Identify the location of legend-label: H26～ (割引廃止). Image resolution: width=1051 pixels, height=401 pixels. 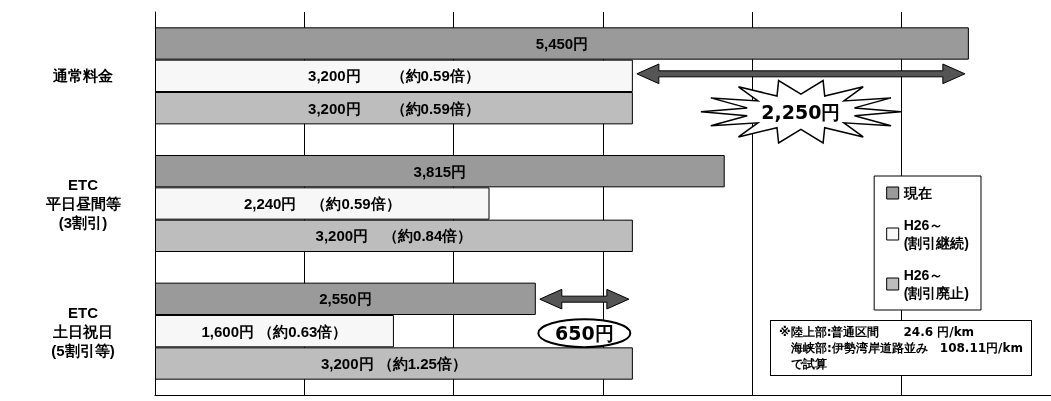
(936, 284).